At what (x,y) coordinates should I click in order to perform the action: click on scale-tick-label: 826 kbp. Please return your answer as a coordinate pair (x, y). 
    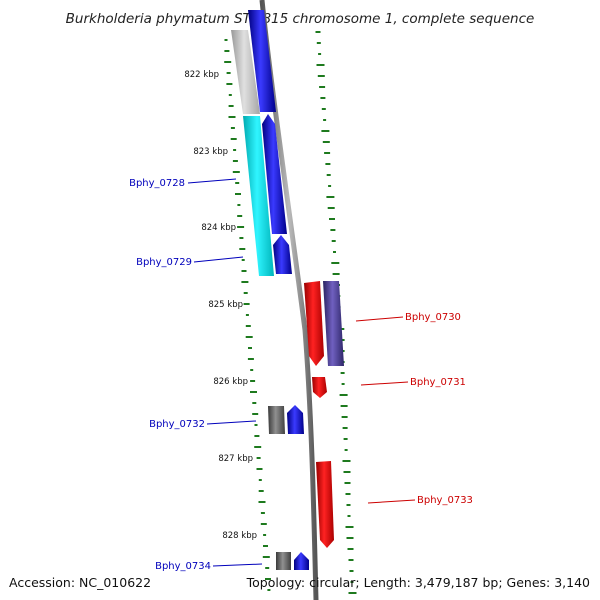
    Looking at the image, I should click on (230, 382).